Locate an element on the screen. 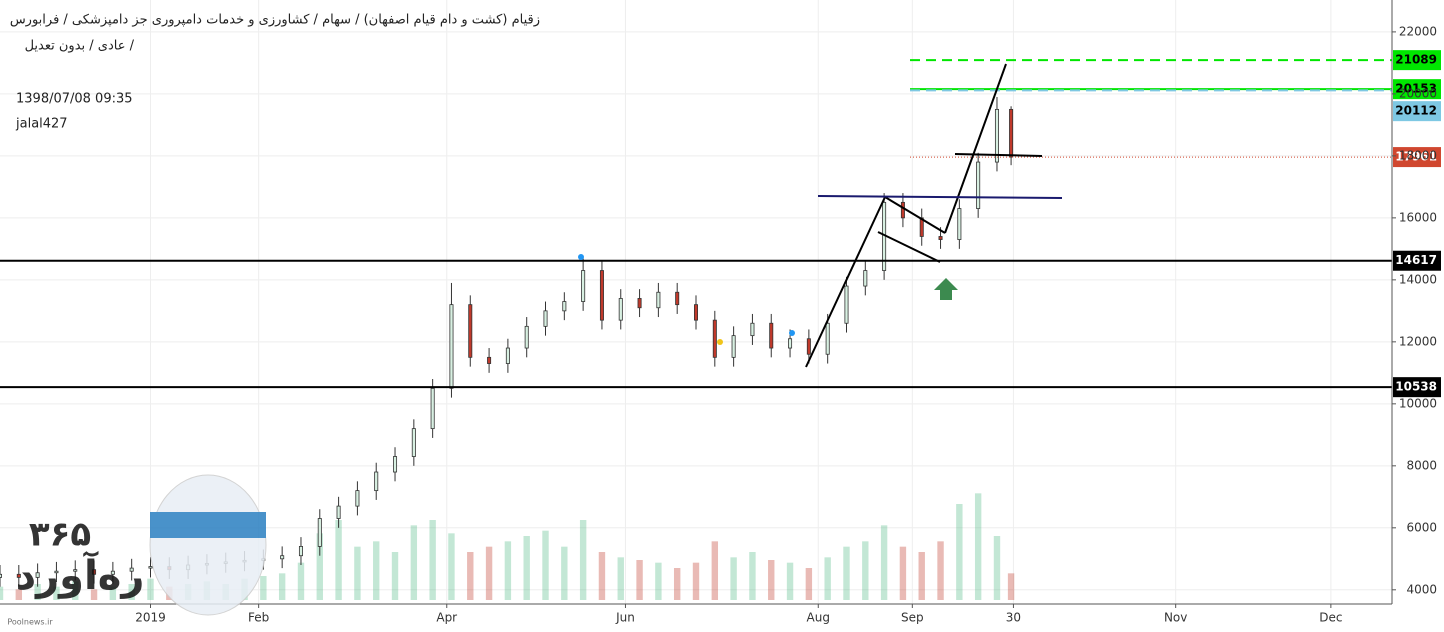 This screenshot has width=1444, height=632. x-tick-label: 2019 is located at coordinates (150, 618).